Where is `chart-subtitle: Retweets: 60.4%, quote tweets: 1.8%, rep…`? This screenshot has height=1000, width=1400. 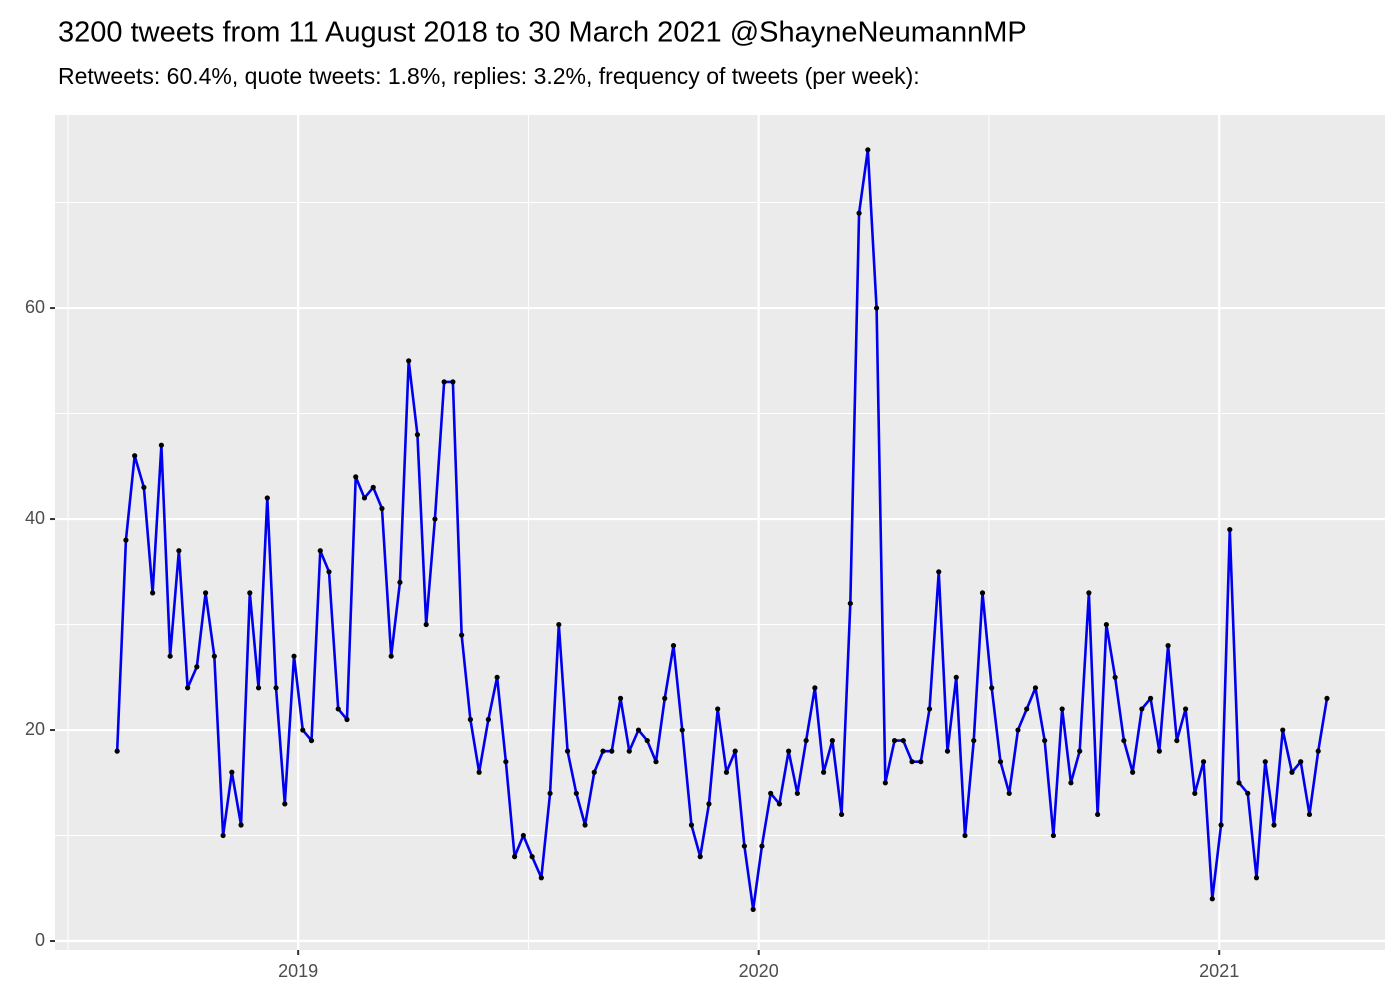 chart-subtitle: Retweets: 60.4%, quote tweets: 1.8%, rep… is located at coordinates (489, 76).